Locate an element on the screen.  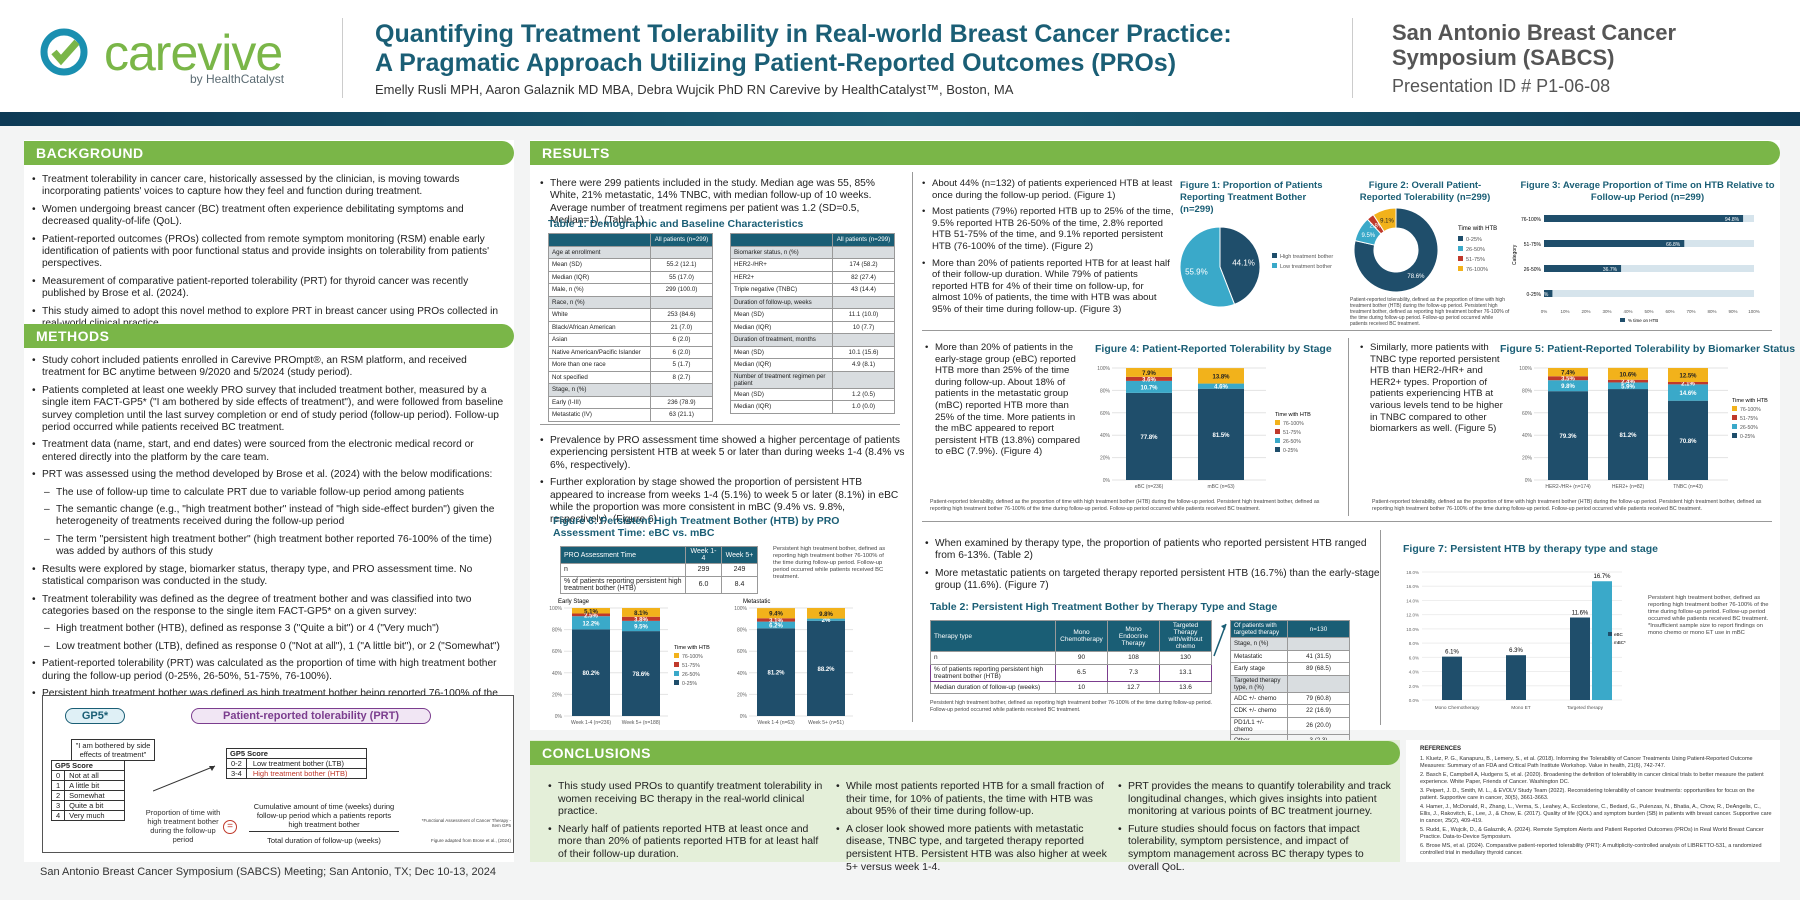
table-cell: HER2+ is located at coordinates (781, 277).